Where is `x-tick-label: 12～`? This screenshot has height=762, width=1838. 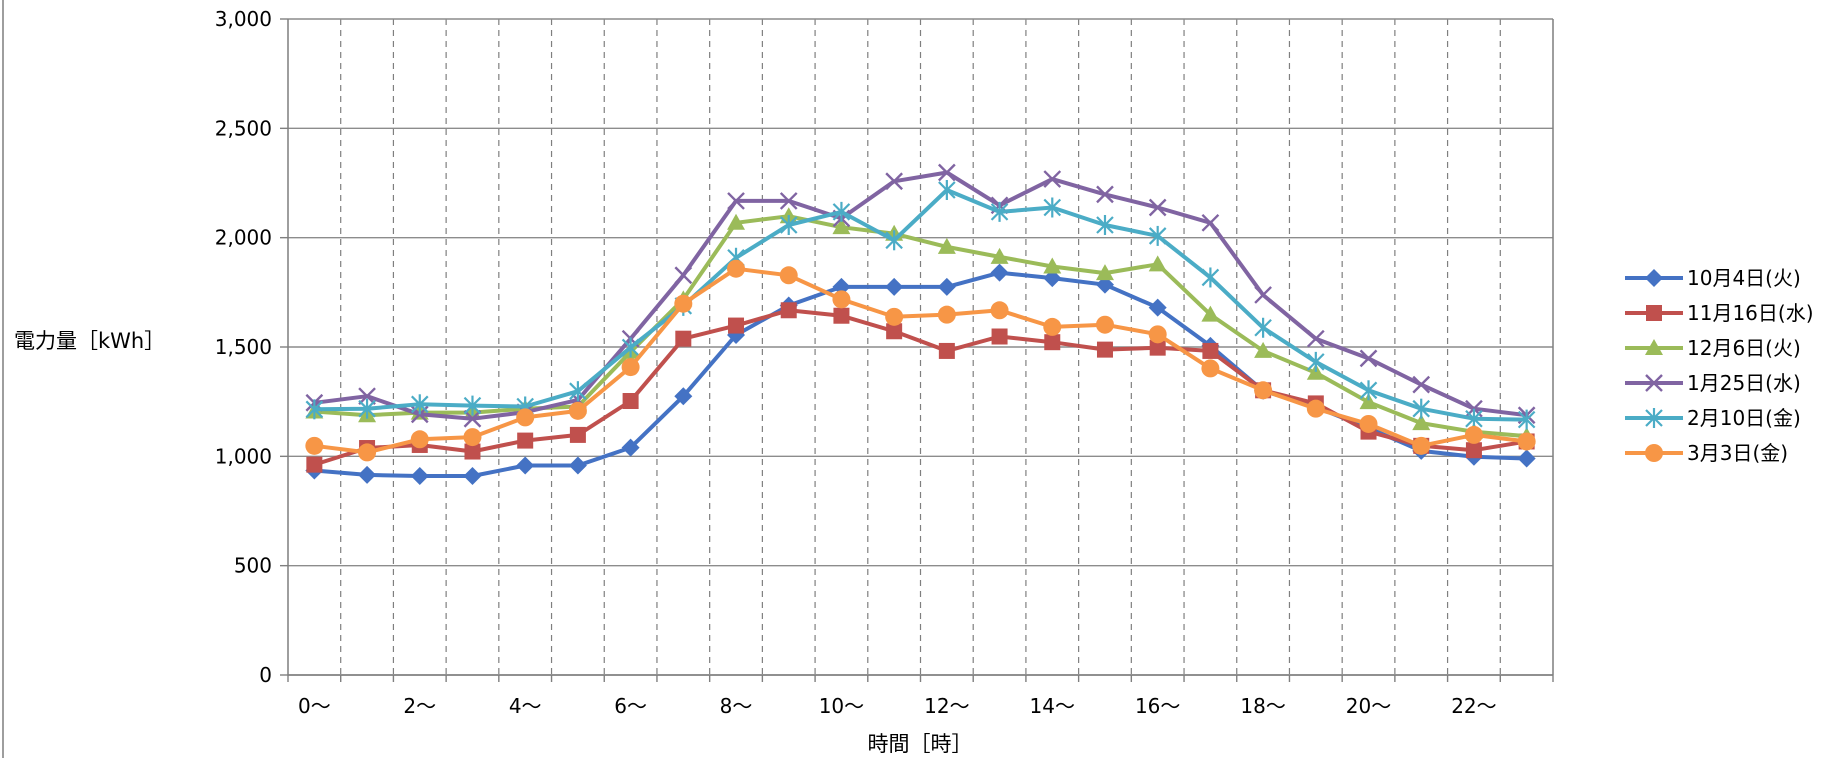 x-tick-label: 12～ is located at coordinates (946, 706).